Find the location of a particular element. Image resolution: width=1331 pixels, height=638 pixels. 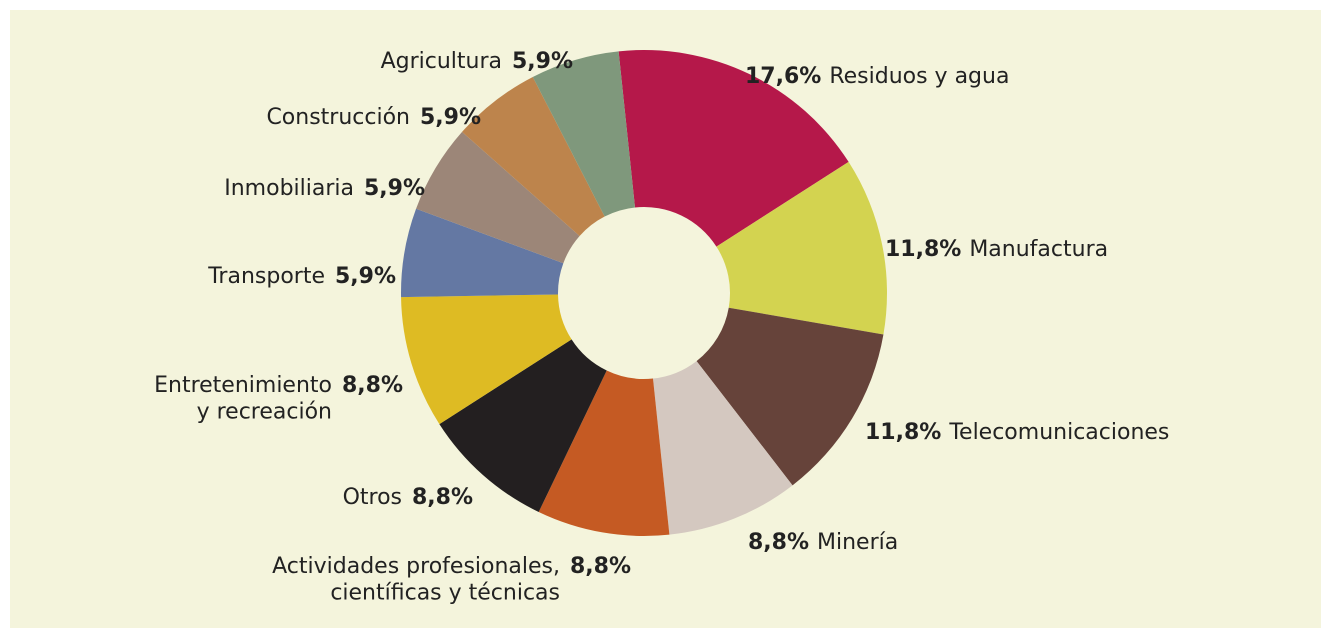

category-label: Telecomunicaciones is located at coordinates (1058, 432).